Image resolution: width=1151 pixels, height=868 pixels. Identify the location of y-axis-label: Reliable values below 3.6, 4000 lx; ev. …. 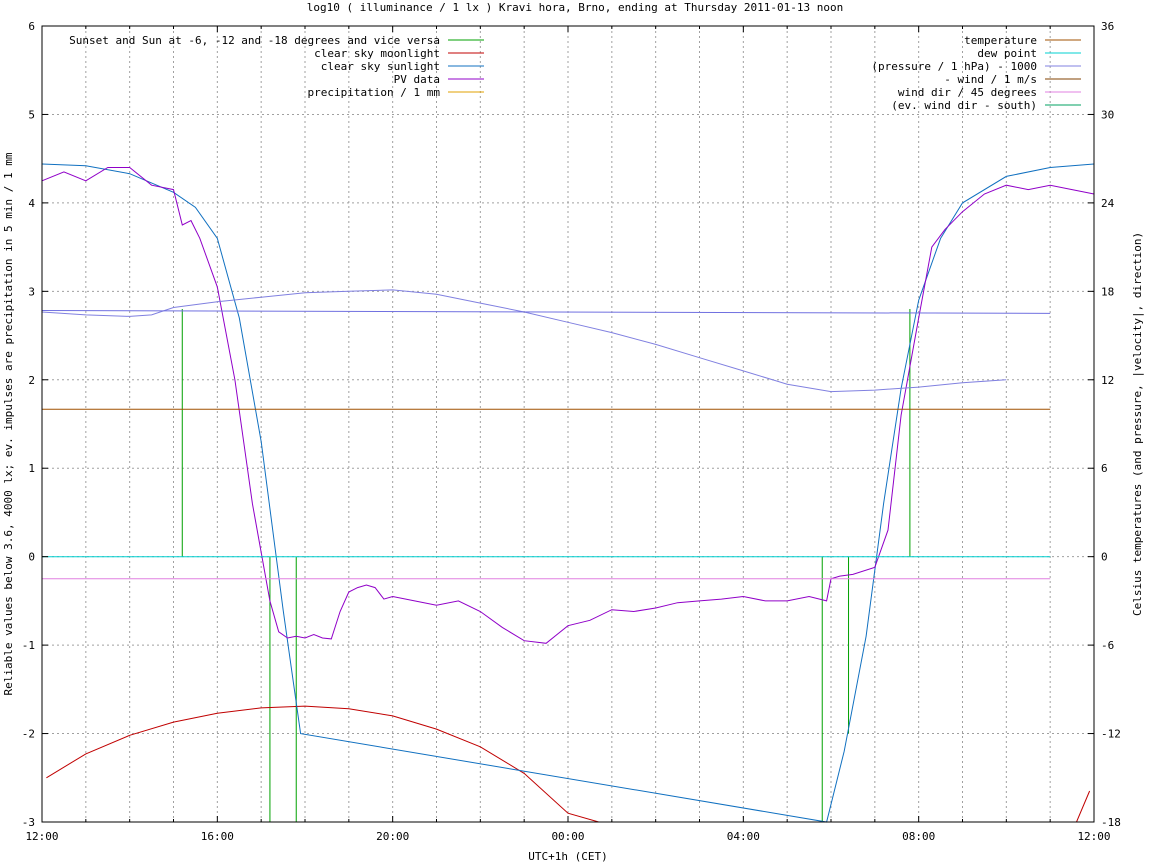
(8, 423).